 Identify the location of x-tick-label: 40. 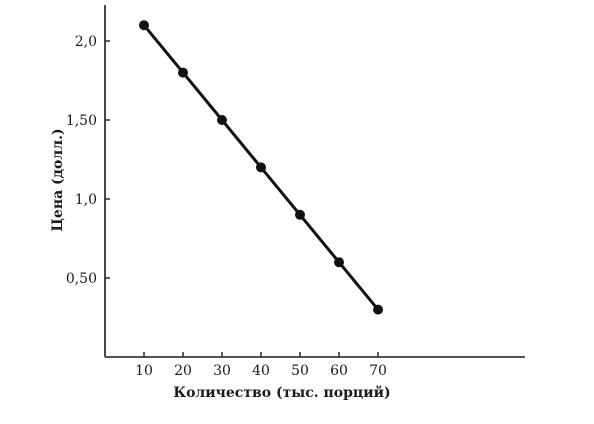
(261, 371).